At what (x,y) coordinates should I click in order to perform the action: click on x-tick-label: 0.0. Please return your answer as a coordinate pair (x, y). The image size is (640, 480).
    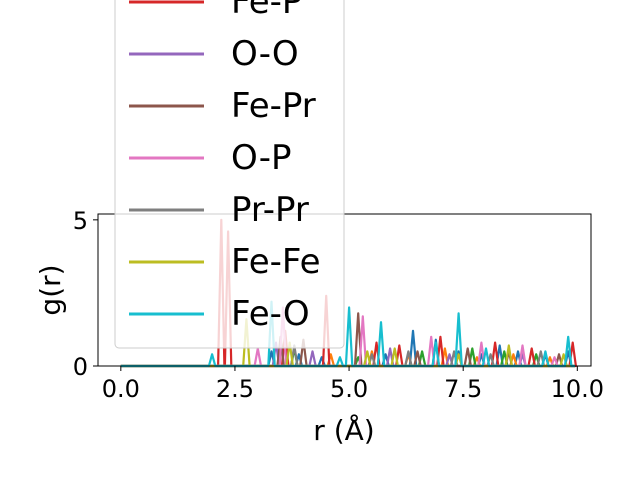
    Looking at the image, I should click on (121, 389).